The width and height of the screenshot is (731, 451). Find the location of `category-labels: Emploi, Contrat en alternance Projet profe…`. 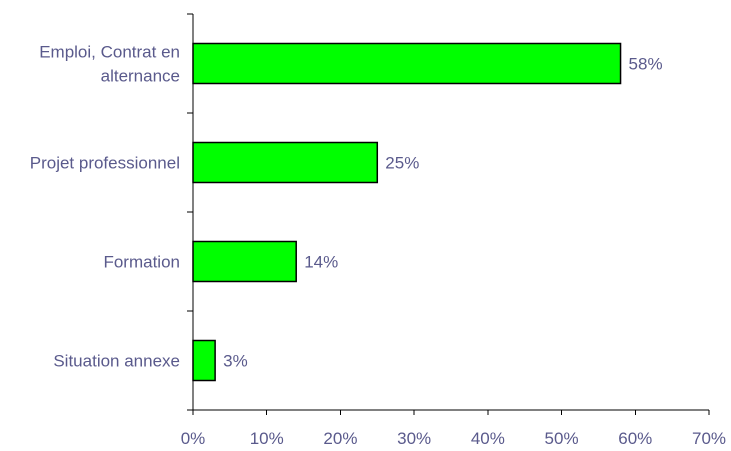

category-labels: Emploi, Contrat en alternance Projet profe… is located at coordinates (105, 207).